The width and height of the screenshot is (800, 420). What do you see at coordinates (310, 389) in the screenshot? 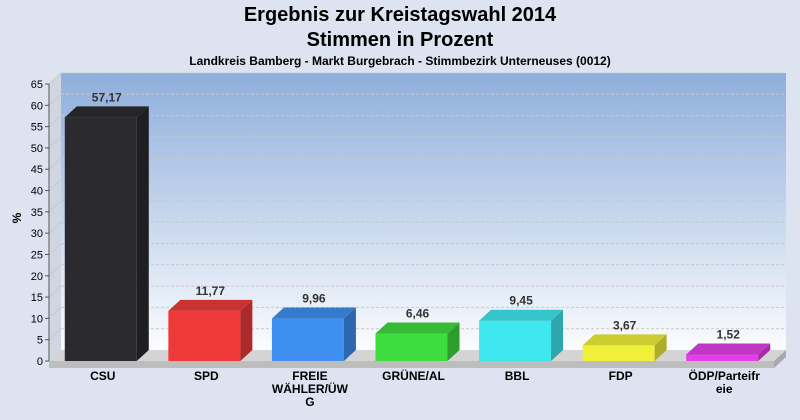
I see `x-tick-label: FREIE WÄHLER/ÜW G` at bounding box center [310, 389].